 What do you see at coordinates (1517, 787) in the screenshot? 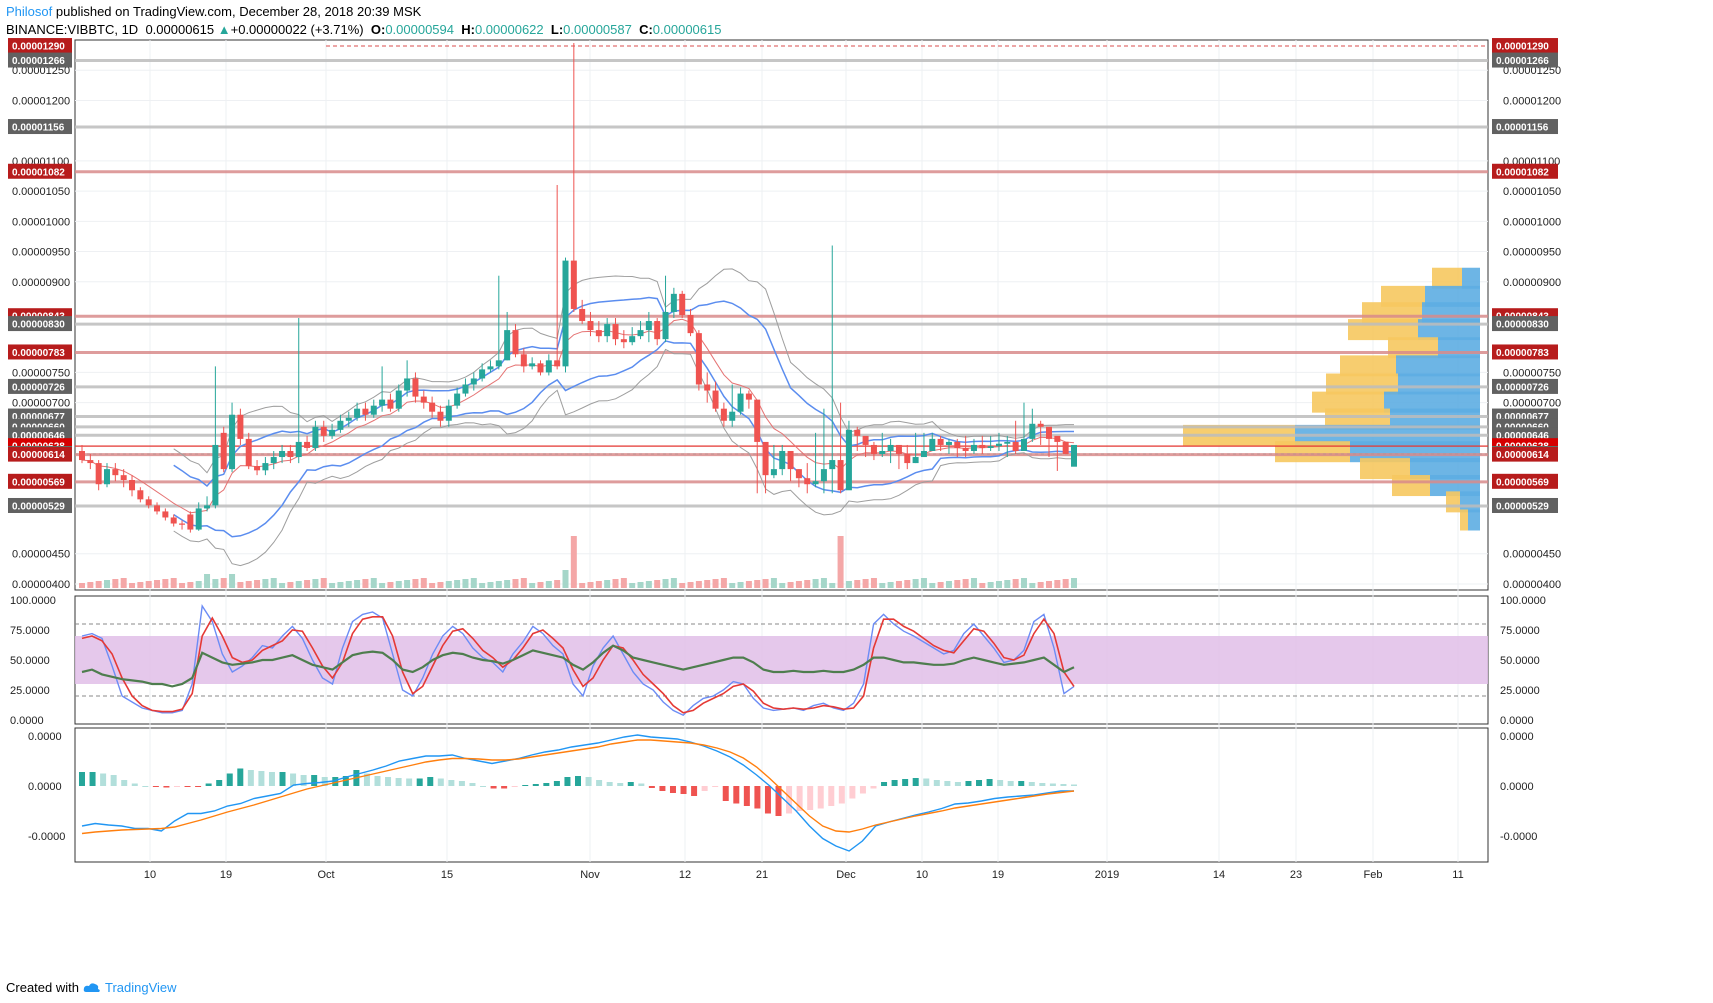
I see `macd-tick-right: 0.0000` at bounding box center [1517, 787].